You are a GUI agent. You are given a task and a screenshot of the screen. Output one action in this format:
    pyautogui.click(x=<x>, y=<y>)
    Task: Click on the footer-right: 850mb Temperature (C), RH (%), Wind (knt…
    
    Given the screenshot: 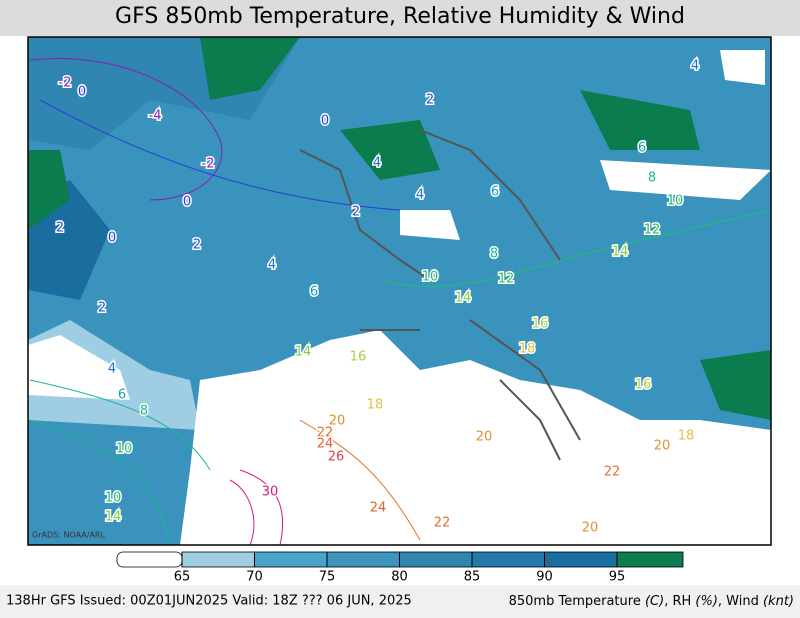 What is the action you would take?
    pyautogui.click(x=651, y=601)
    